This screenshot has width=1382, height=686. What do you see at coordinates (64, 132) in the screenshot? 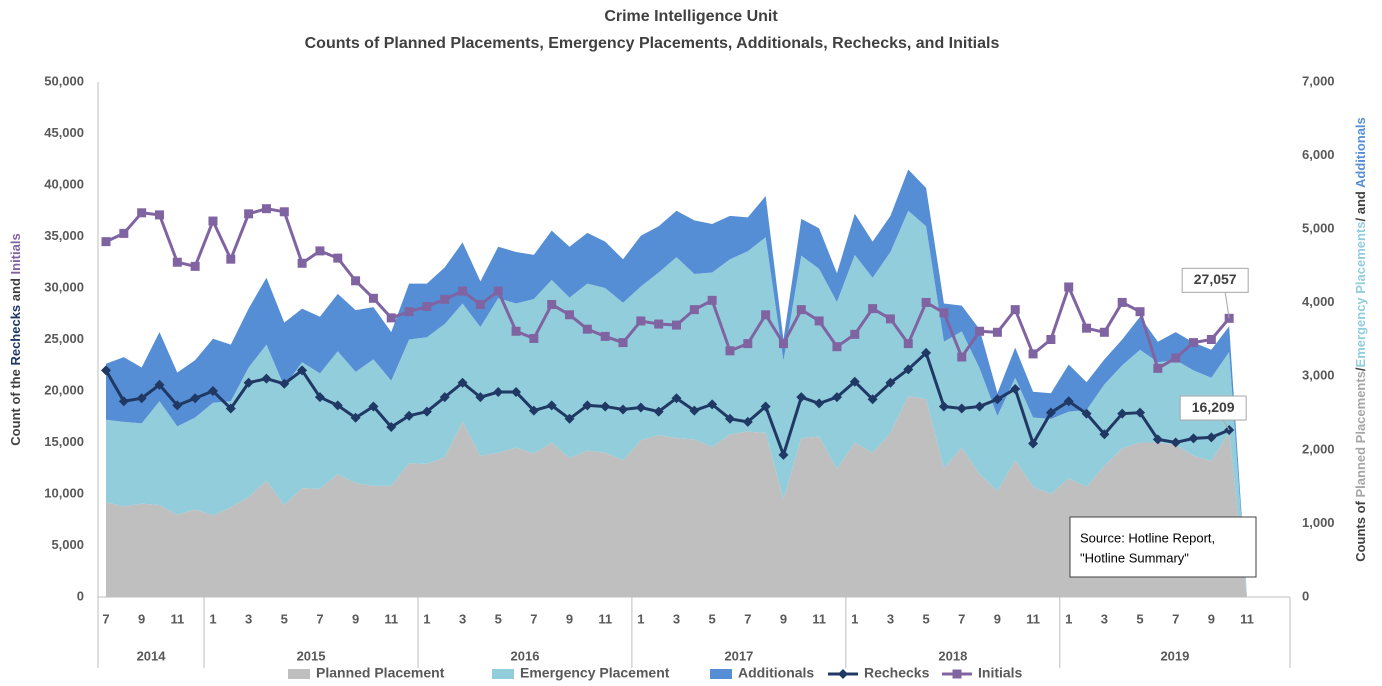
I see `y-tick-label: 45,000` at bounding box center [64, 132].